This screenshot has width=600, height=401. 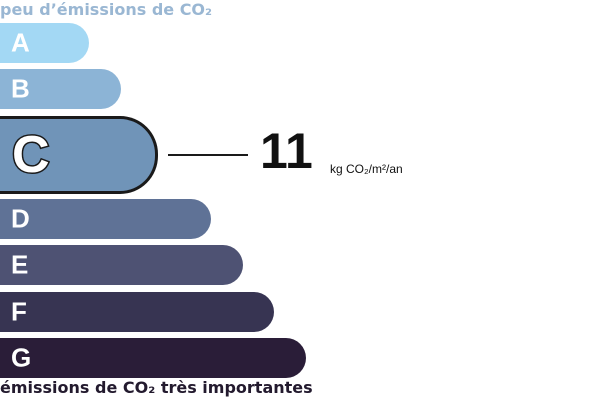 I want to click on class-letter: B, so click(x=20, y=88).